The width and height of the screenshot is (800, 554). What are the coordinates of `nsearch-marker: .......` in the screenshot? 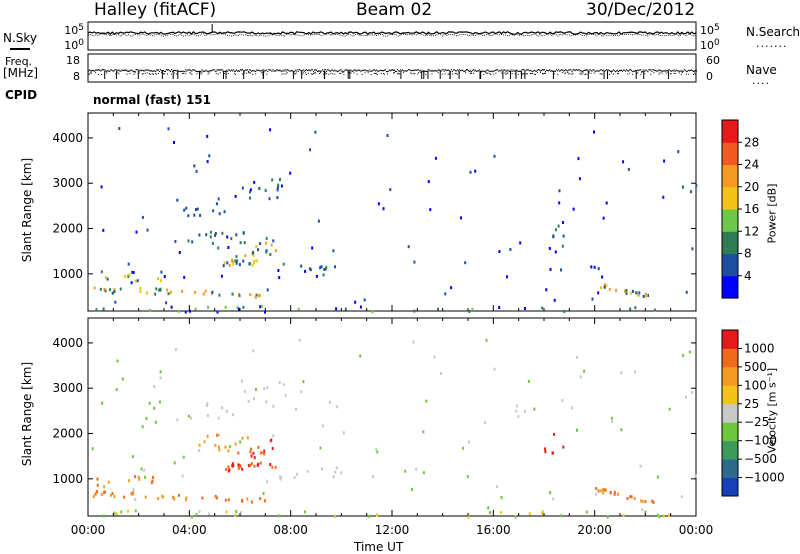 It's located at (772, 43).